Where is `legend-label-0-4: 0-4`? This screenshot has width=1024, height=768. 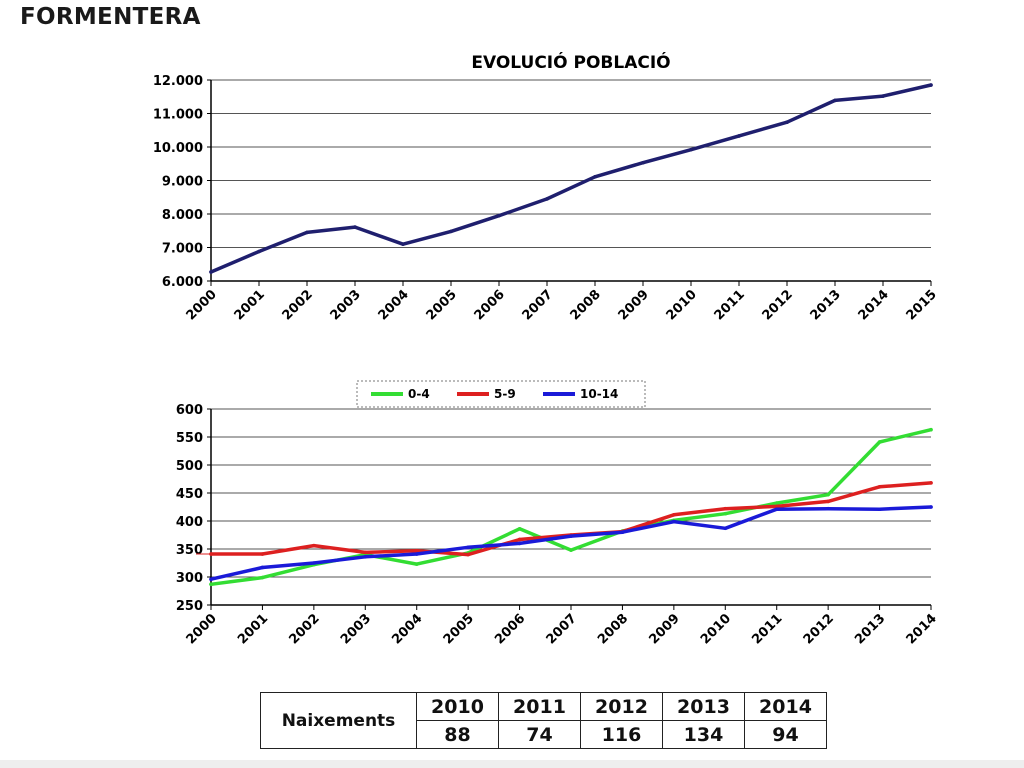
legend-label-0-4: 0-4 is located at coordinates (419, 394).